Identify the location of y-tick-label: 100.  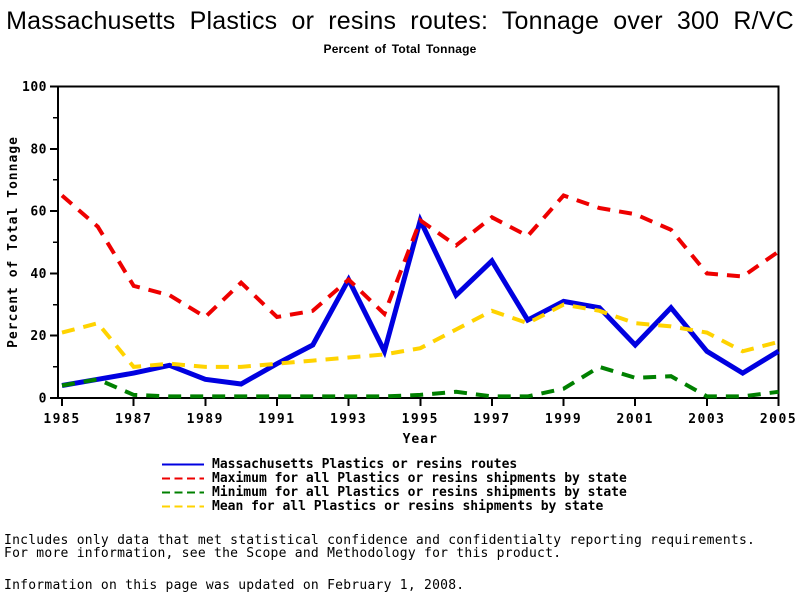
(34, 87).